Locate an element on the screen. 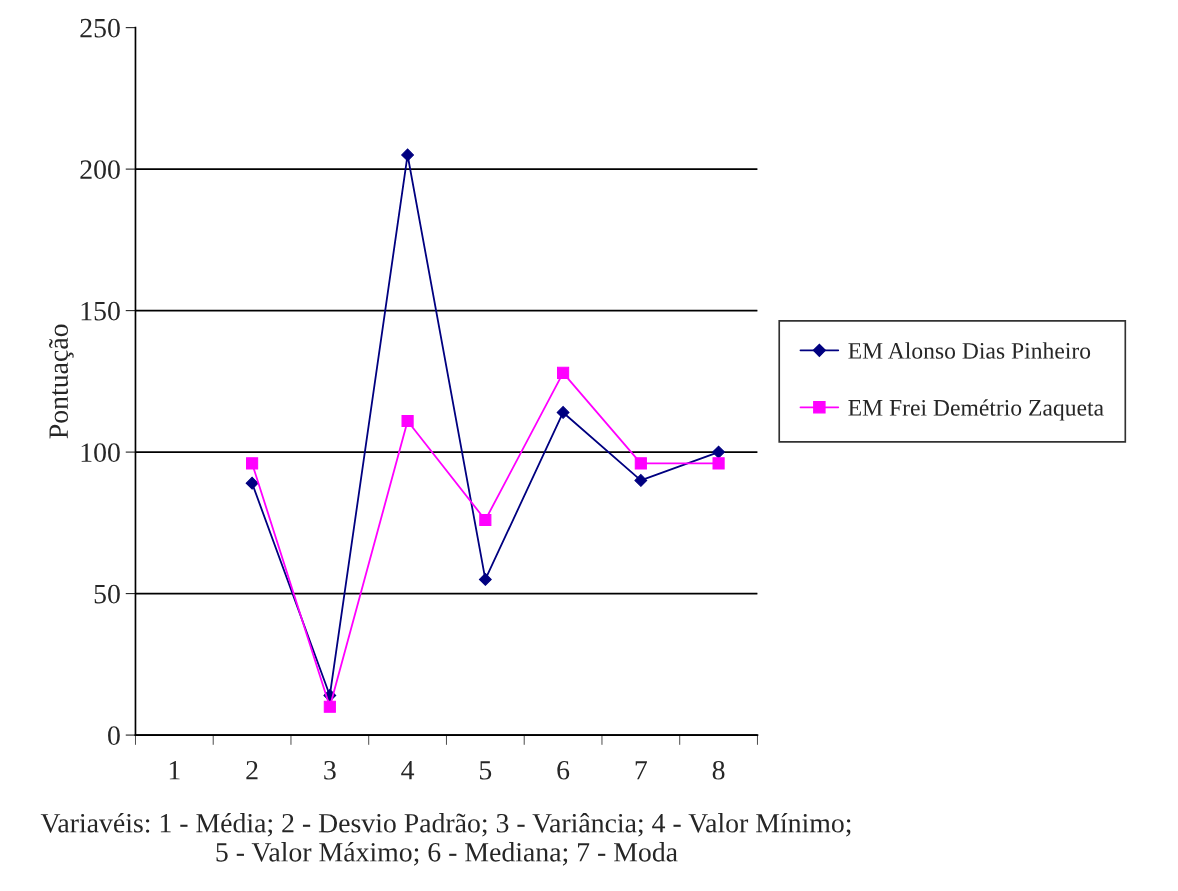 This screenshot has height=891, width=1178. x-tick-label: 6 is located at coordinates (563, 770).